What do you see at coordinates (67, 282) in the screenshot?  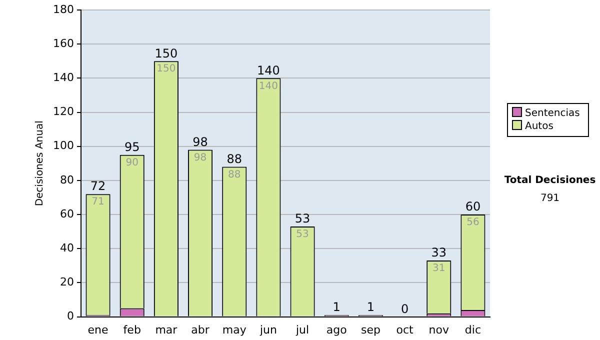 I see `y-tick-label: 20` at bounding box center [67, 282].